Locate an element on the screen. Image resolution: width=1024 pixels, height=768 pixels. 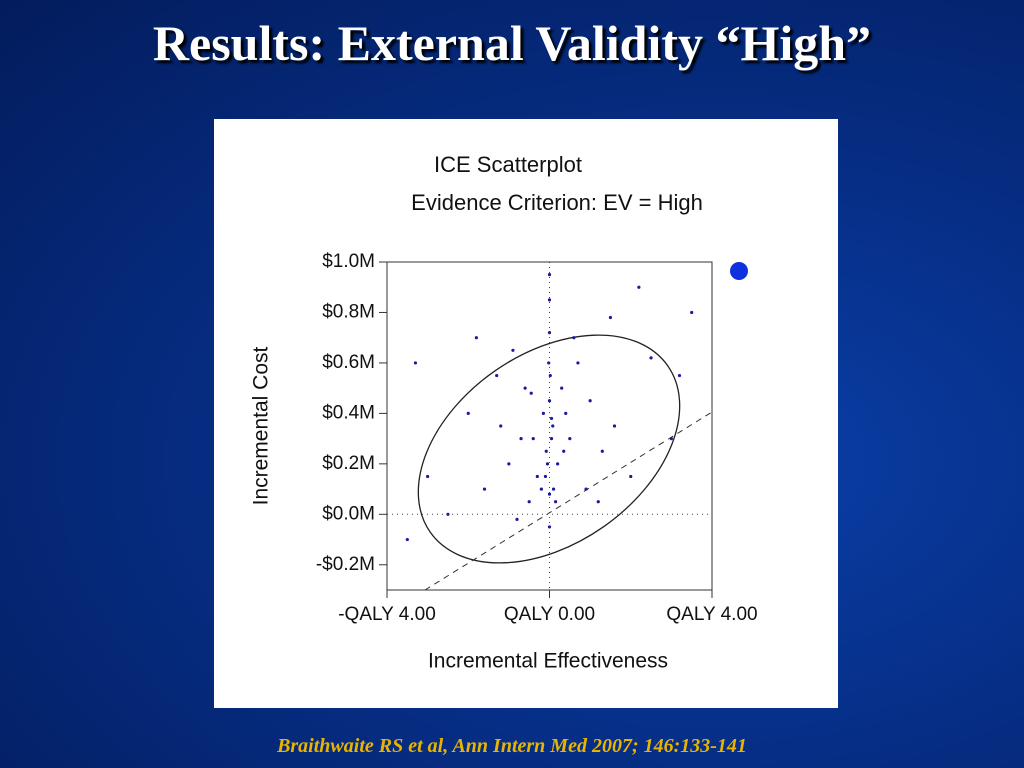
y-tick-label: $0.8M is located at coordinates (348, 311).